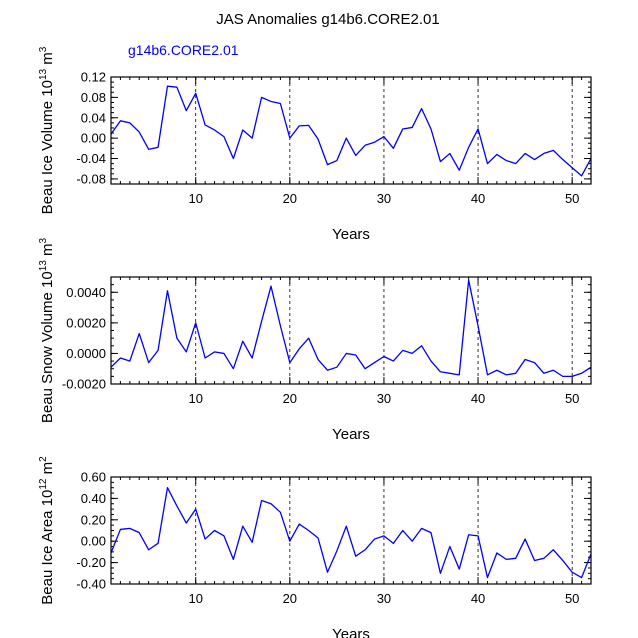 The width and height of the screenshot is (638, 638). What do you see at coordinates (93, 498) in the screenshot?
I see `y-tick-label: 0.40` at bounding box center [93, 498].